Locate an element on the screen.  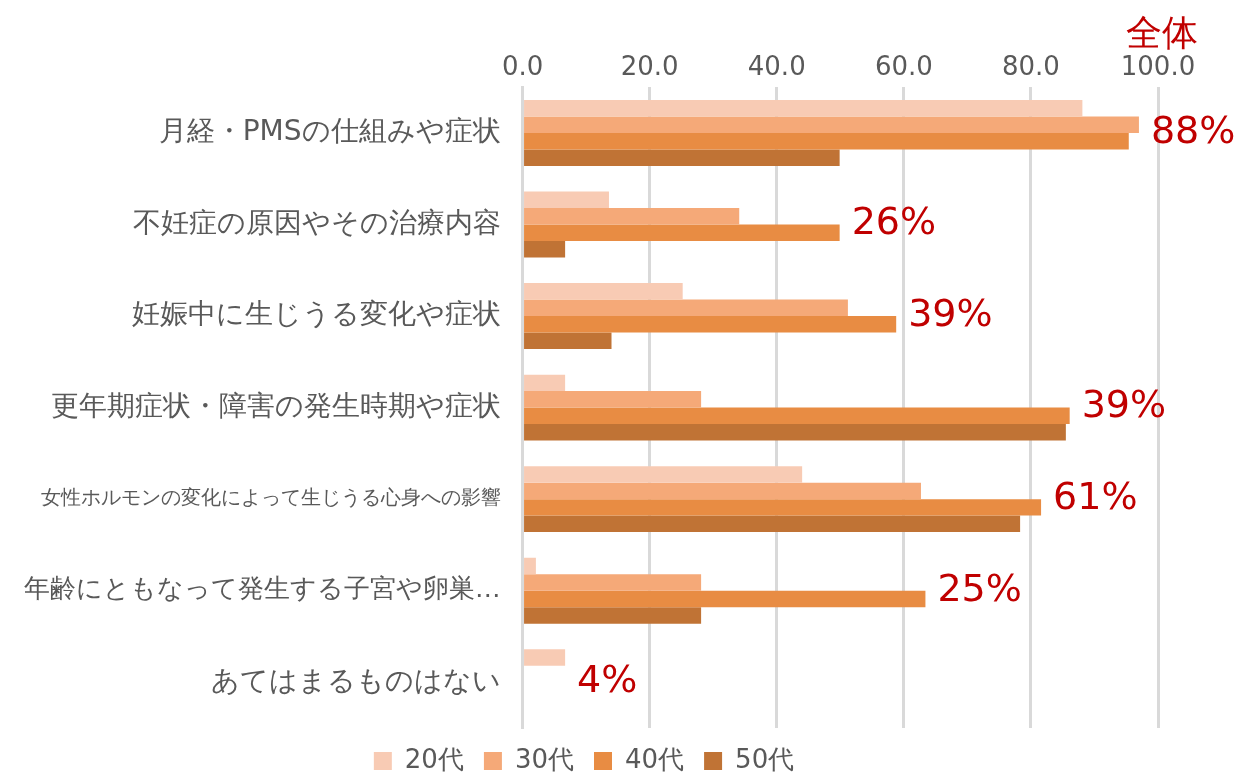
annotation: 4% is located at coordinates (607, 679).